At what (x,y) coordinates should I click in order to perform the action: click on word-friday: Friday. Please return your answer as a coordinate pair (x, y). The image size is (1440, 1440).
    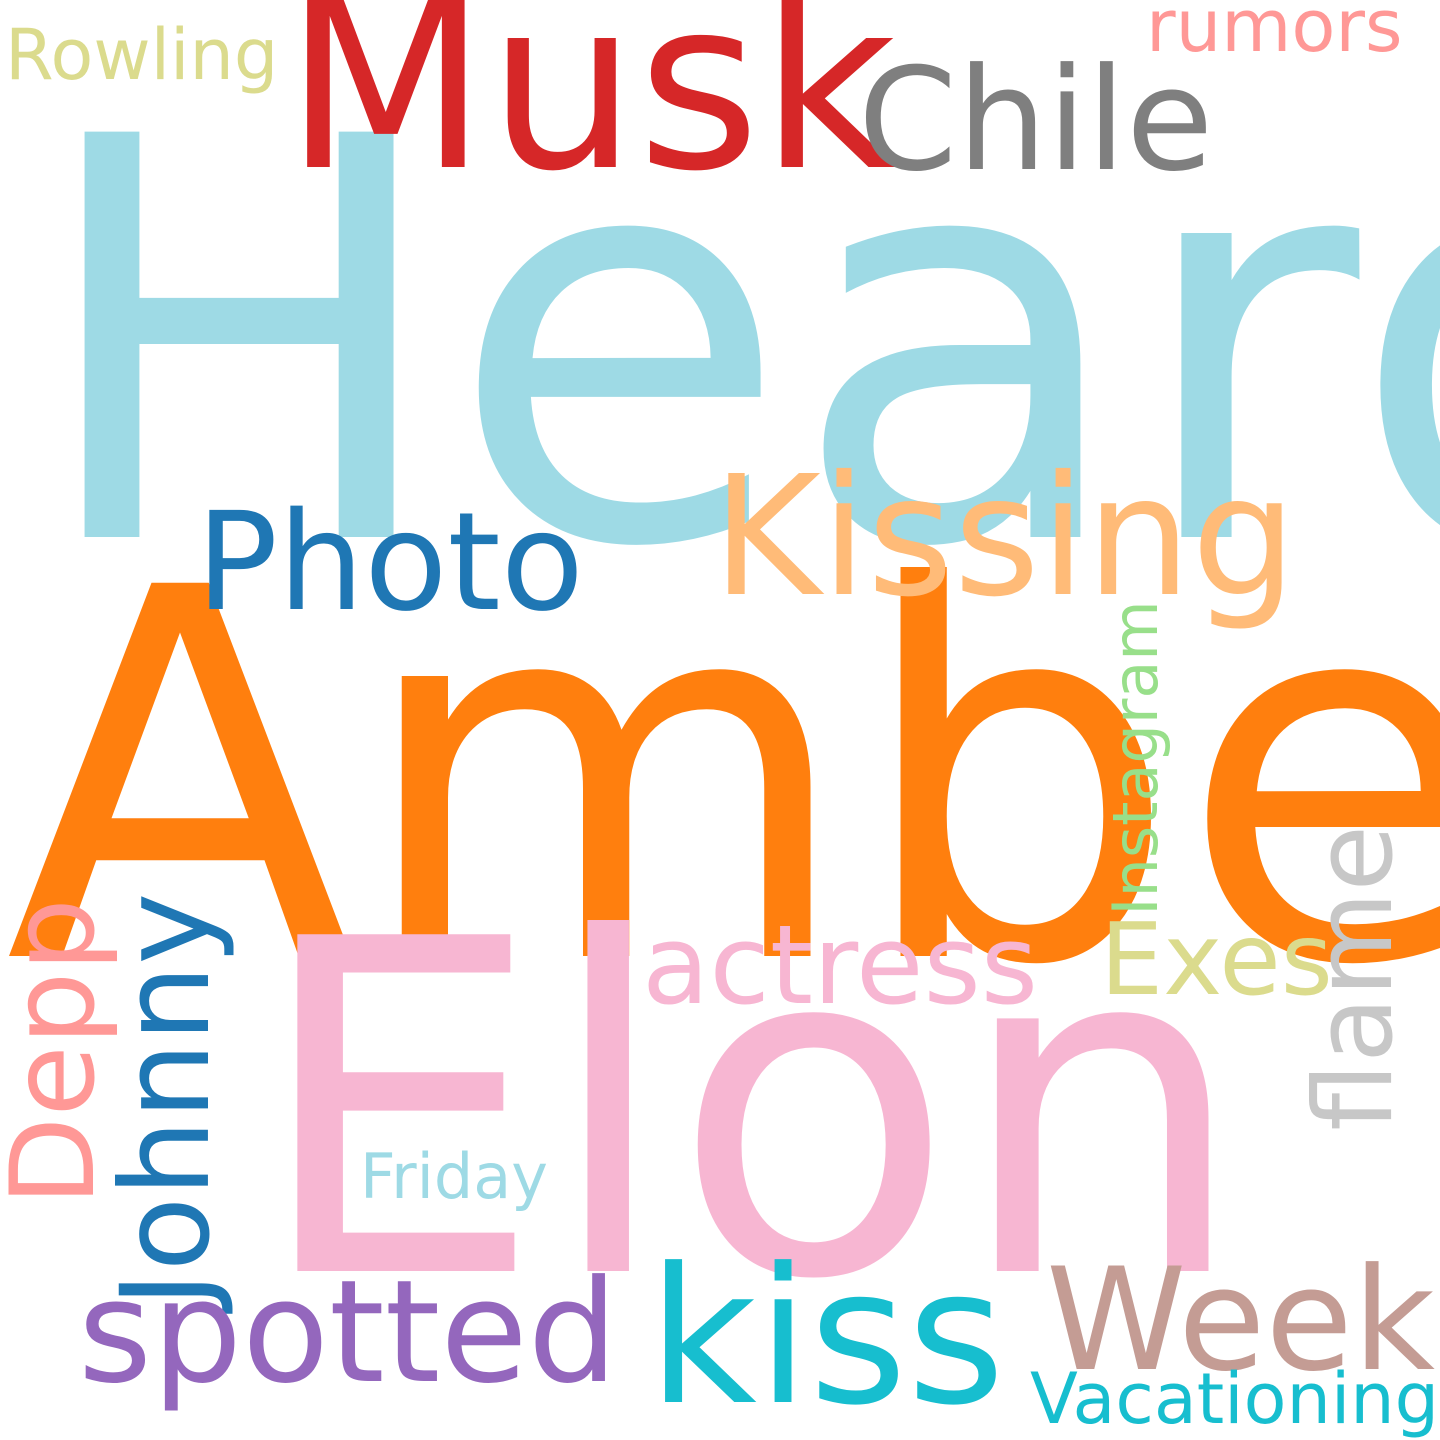
    Looking at the image, I should click on (454, 1176).